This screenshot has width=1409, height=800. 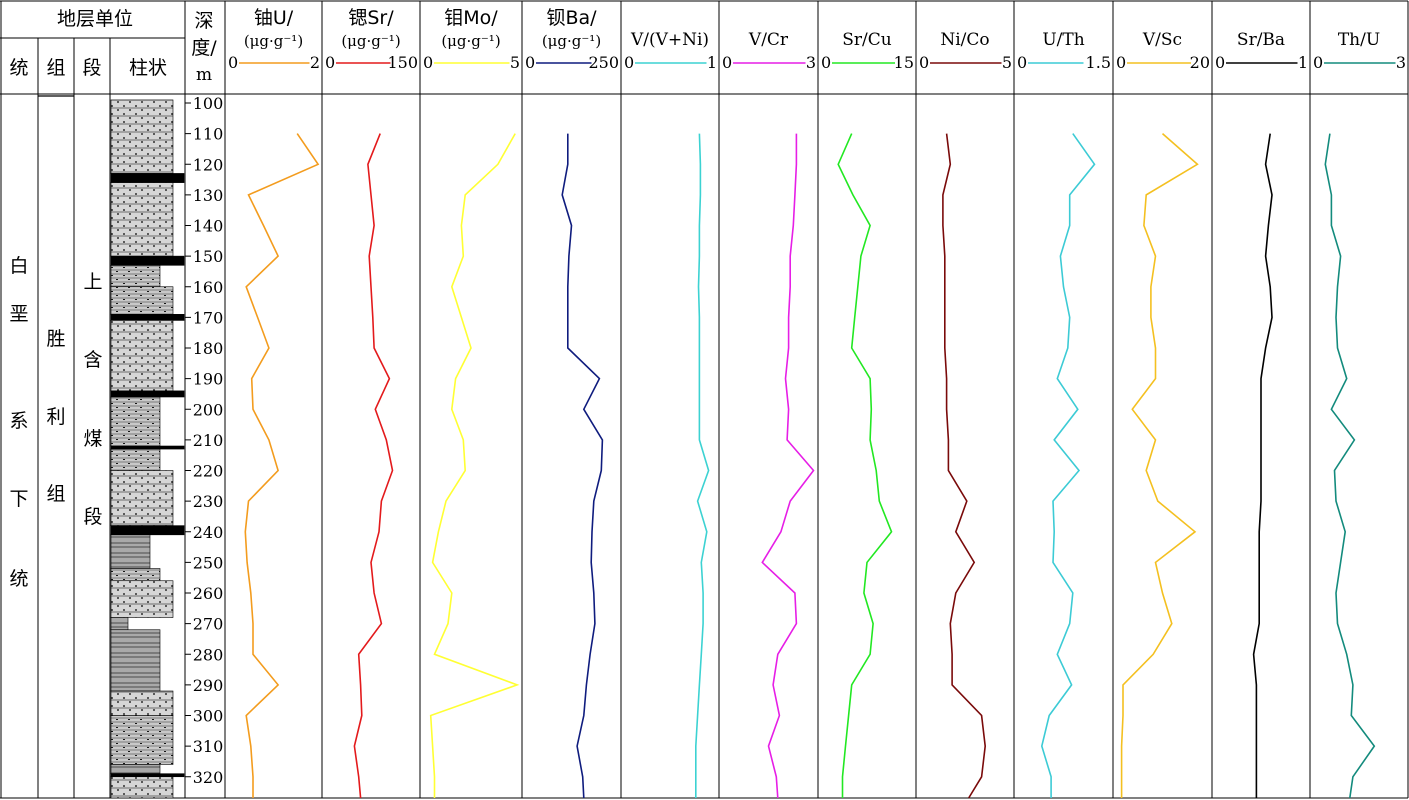 What do you see at coordinates (18, 68) in the screenshot?
I see `system-column-header: 统` at bounding box center [18, 68].